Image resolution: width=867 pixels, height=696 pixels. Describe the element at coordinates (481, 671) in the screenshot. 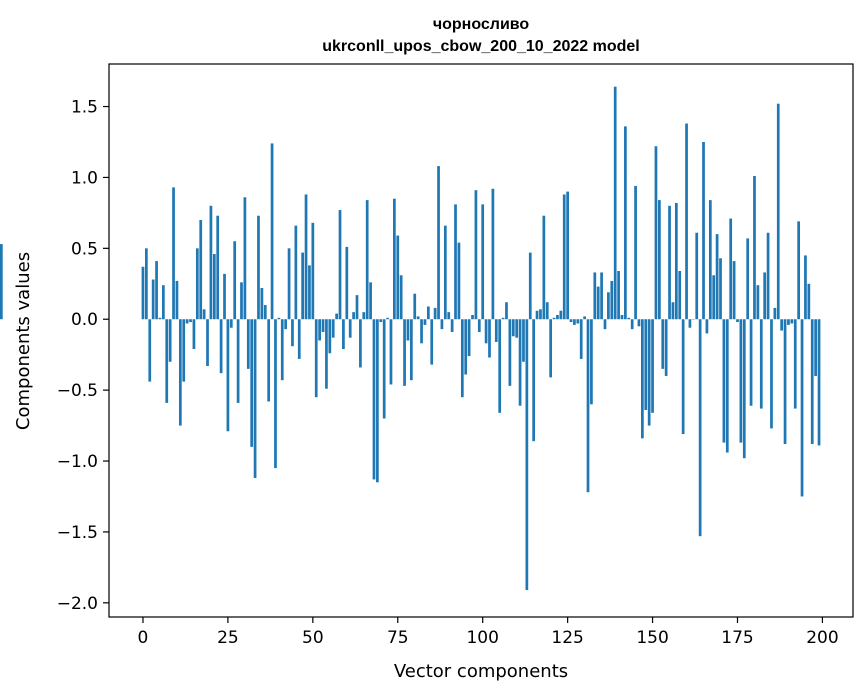

I see `x-axis-label: Vector components` at that location.